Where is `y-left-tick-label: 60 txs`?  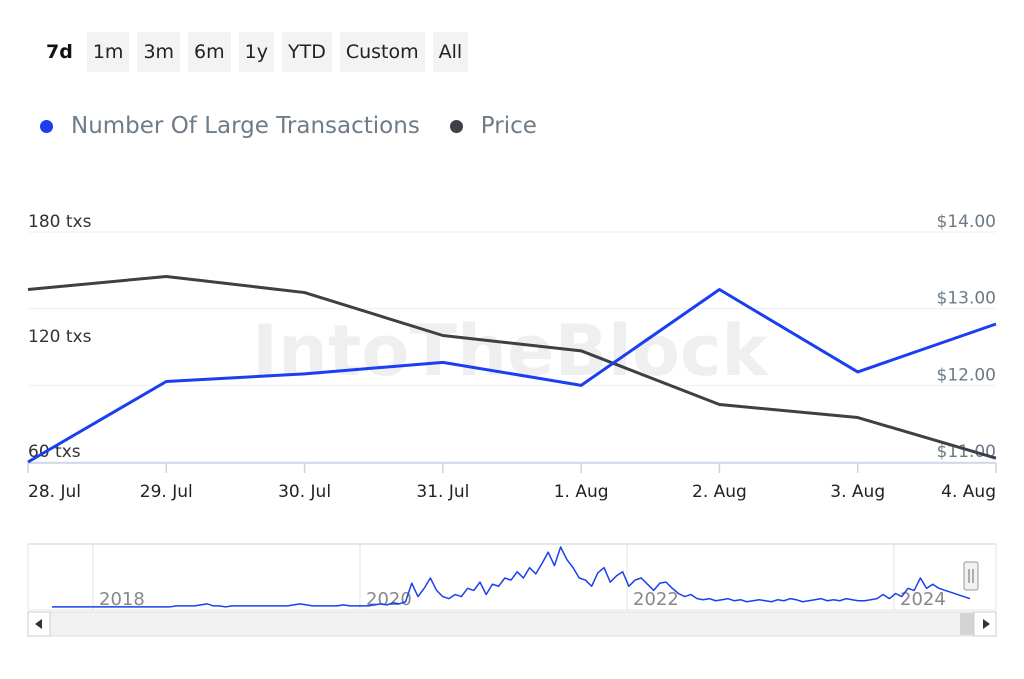
y-left-tick-label: 60 txs is located at coordinates (54, 452).